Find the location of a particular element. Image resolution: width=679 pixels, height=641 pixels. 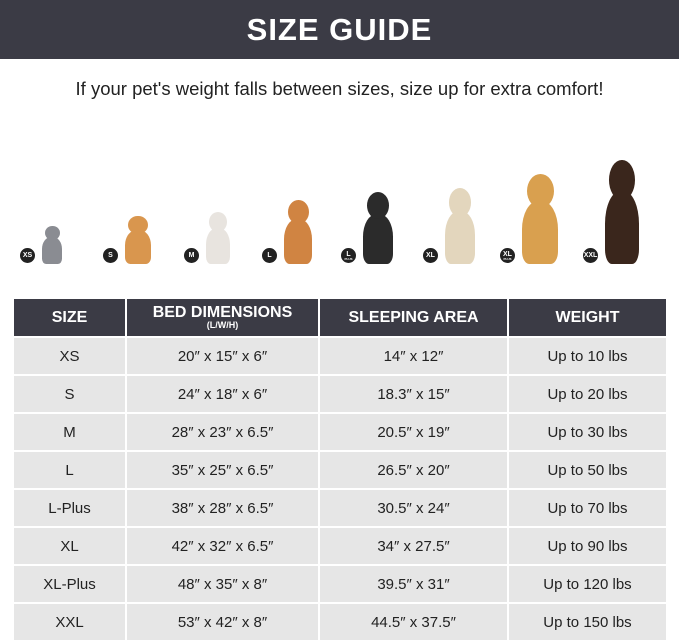

size-badge: XXL is located at coordinates (590, 255).